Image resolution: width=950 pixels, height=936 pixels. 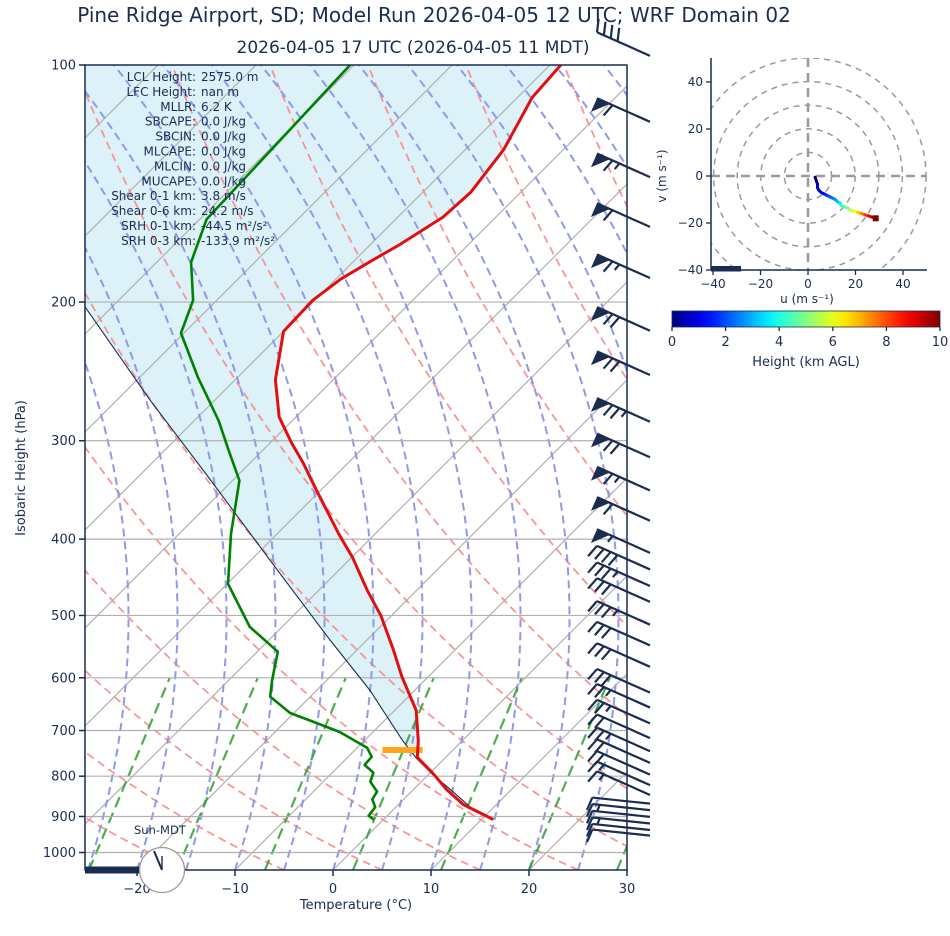 I want to click on stat-label: MLCIN:, so click(x=175, y=166).